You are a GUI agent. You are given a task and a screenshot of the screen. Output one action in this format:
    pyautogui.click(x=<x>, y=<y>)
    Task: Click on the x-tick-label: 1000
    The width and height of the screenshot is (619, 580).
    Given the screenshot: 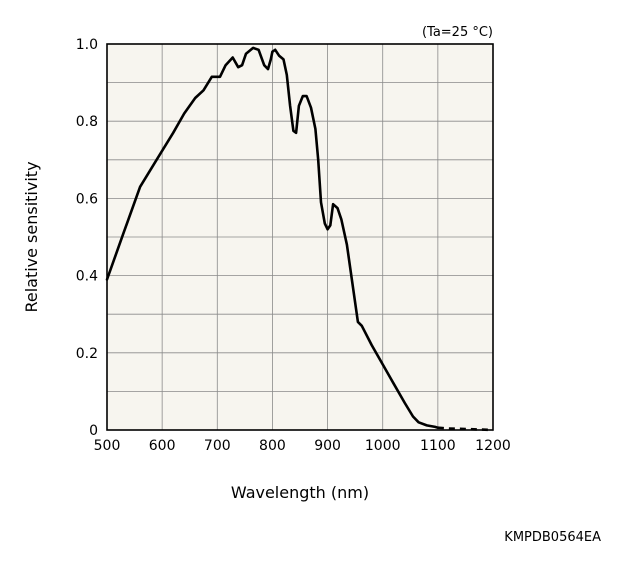 What is the action you would take?
    pyautogui.click(x=383, y=446)
    